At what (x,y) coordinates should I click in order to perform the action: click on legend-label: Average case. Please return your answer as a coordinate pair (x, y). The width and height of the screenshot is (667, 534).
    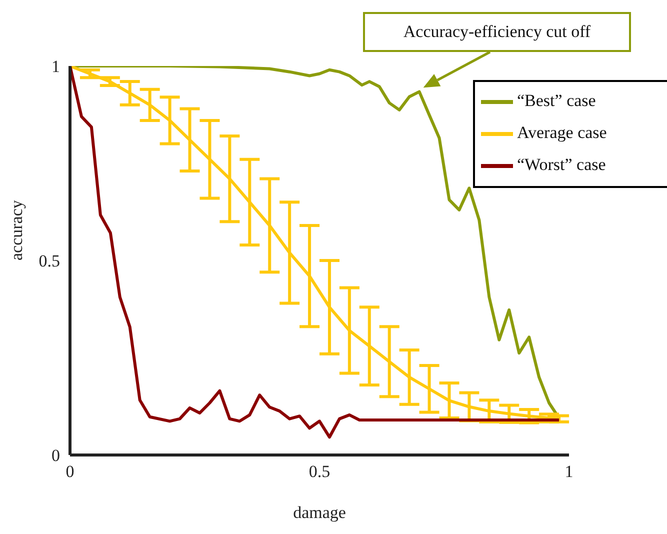
    Looking at the image, I should click on (562, 132).